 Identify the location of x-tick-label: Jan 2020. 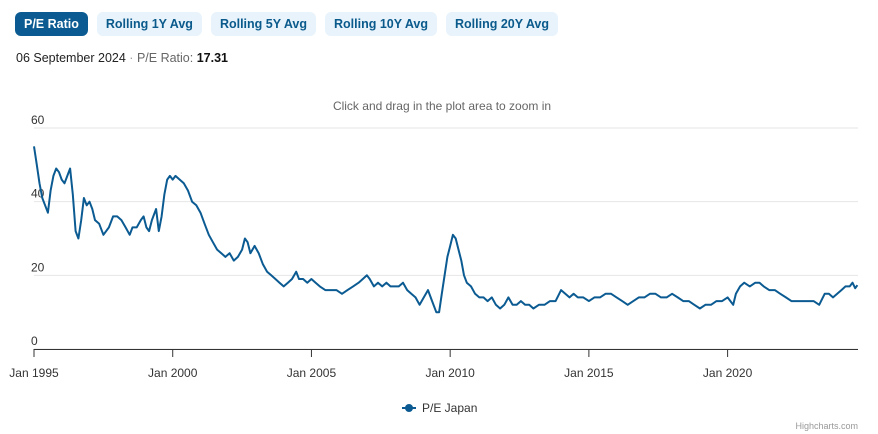
(728, 373).